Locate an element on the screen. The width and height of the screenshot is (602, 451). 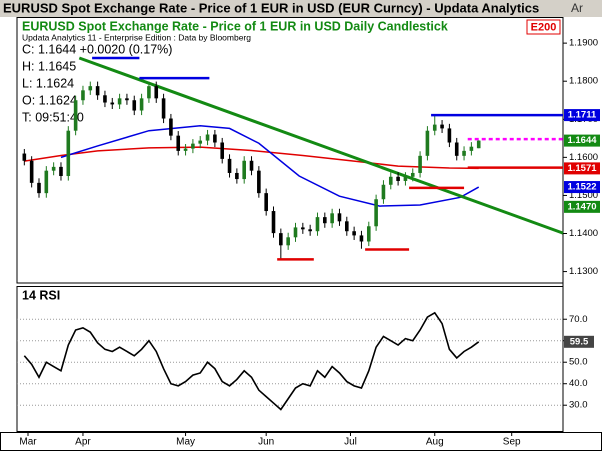
value-label: 1.1711 is located at coordinates (582, 115).